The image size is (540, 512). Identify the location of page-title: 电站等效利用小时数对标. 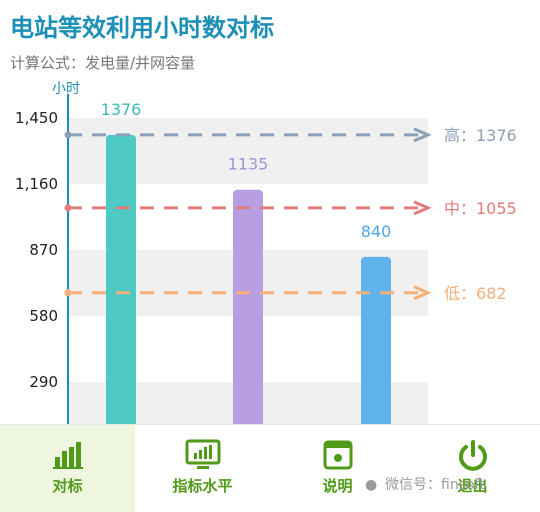
(142, 28).